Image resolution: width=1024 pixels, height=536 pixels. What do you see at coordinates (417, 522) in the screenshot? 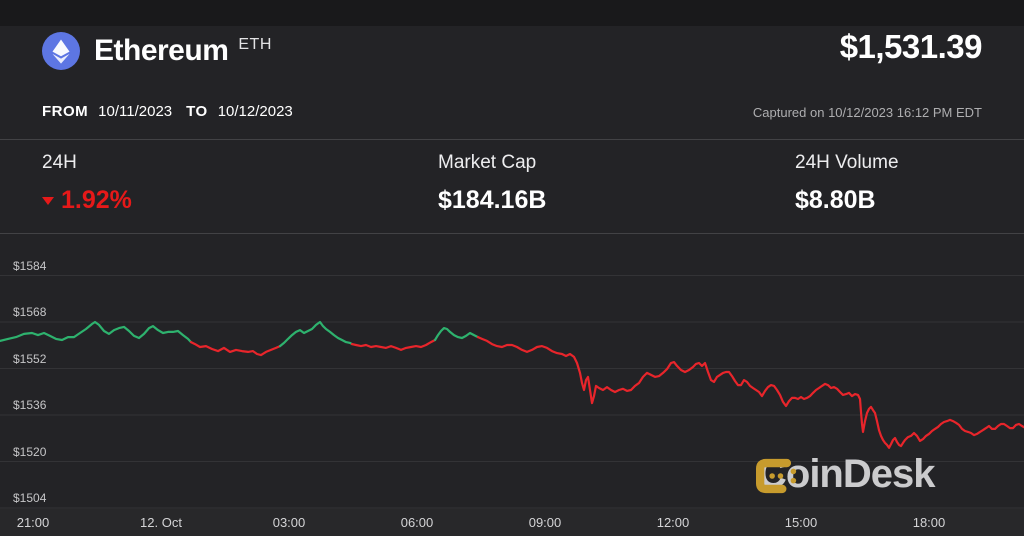
I see `x-tick-label: 06:00` at bounding box center [417, 522].